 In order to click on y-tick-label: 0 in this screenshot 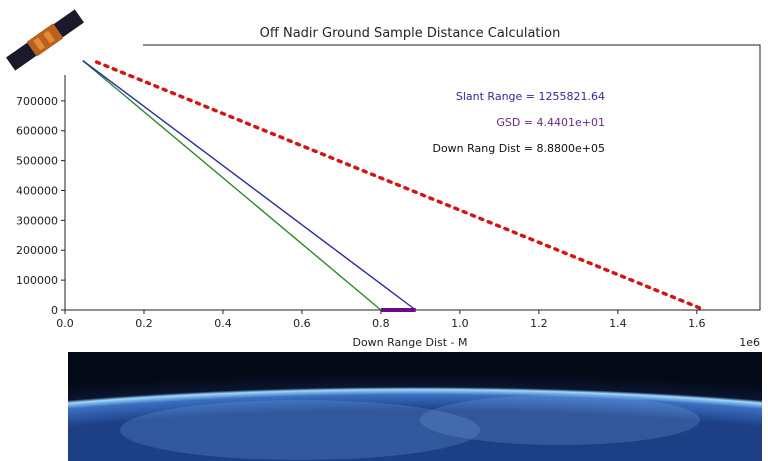, I will do `click(54, 310)`.